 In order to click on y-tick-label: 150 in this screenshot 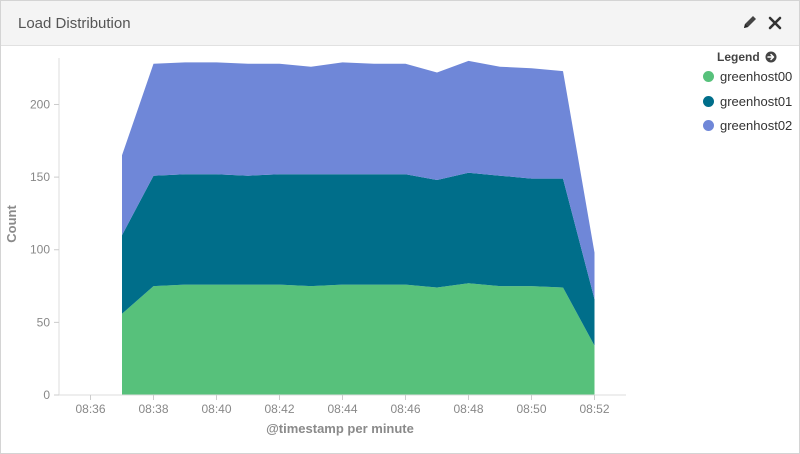, I will do `click(40, 177)`.